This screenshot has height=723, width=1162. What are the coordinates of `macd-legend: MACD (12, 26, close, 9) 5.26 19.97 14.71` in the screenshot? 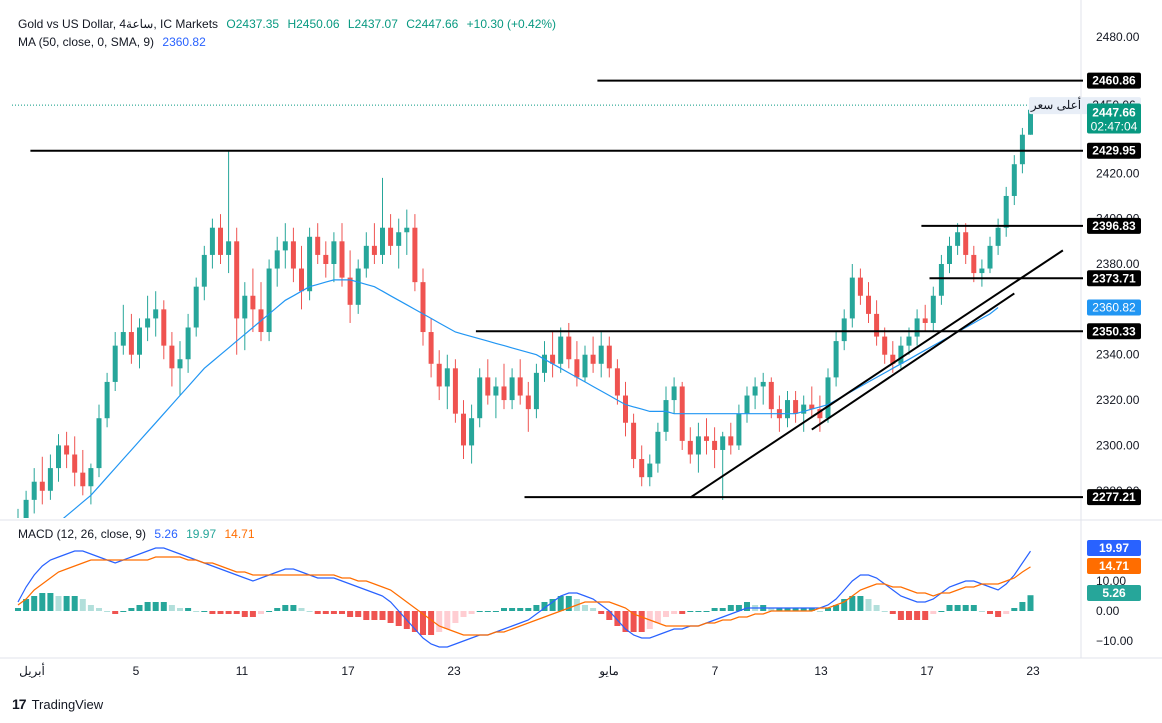 It's located at (139, 534).